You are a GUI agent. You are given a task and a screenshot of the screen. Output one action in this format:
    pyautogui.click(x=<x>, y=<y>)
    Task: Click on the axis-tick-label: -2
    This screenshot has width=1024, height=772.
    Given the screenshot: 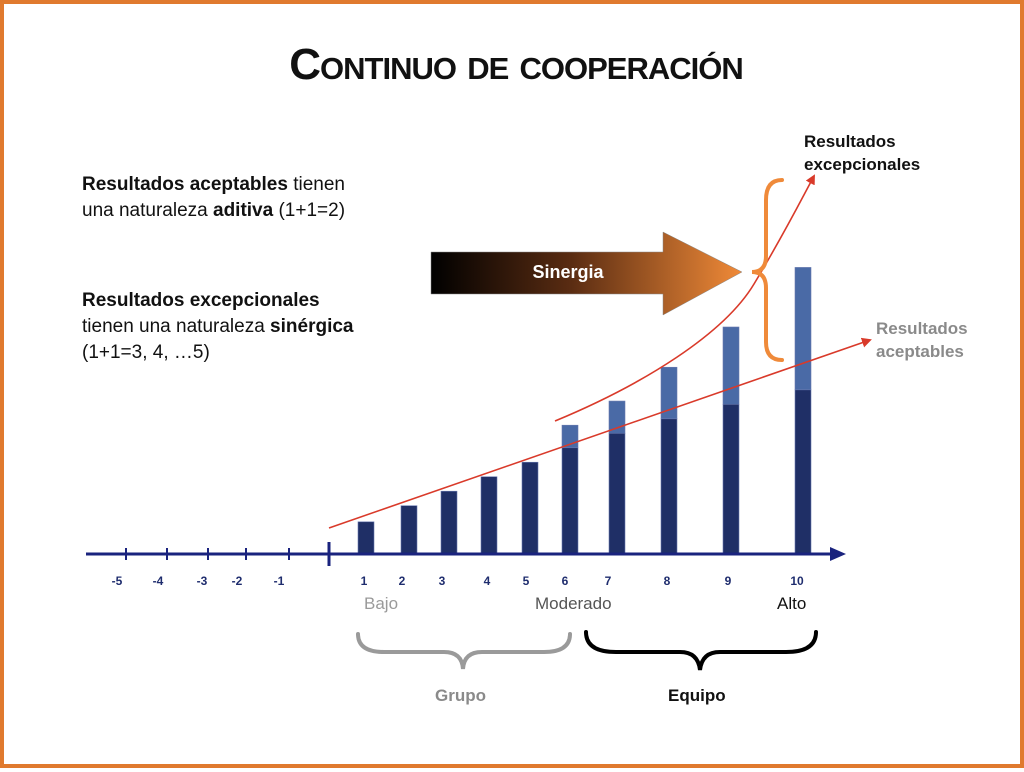 What is the action you would take?
    pyautogui.click(x=237, y=581)
    